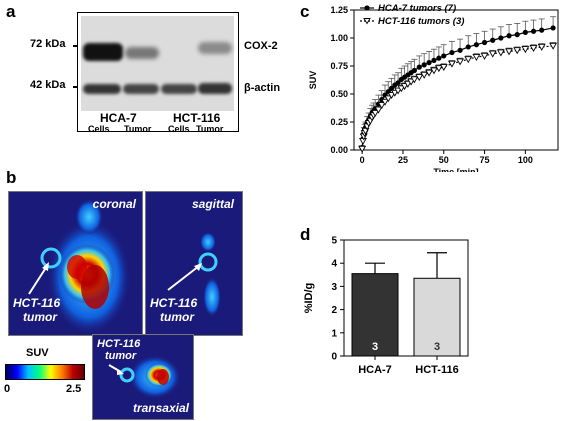  What do you see at coordinates (436, 370) in the screenshot?
I see `x-tick-label: HCT-116` at bounding box center [436, 370].